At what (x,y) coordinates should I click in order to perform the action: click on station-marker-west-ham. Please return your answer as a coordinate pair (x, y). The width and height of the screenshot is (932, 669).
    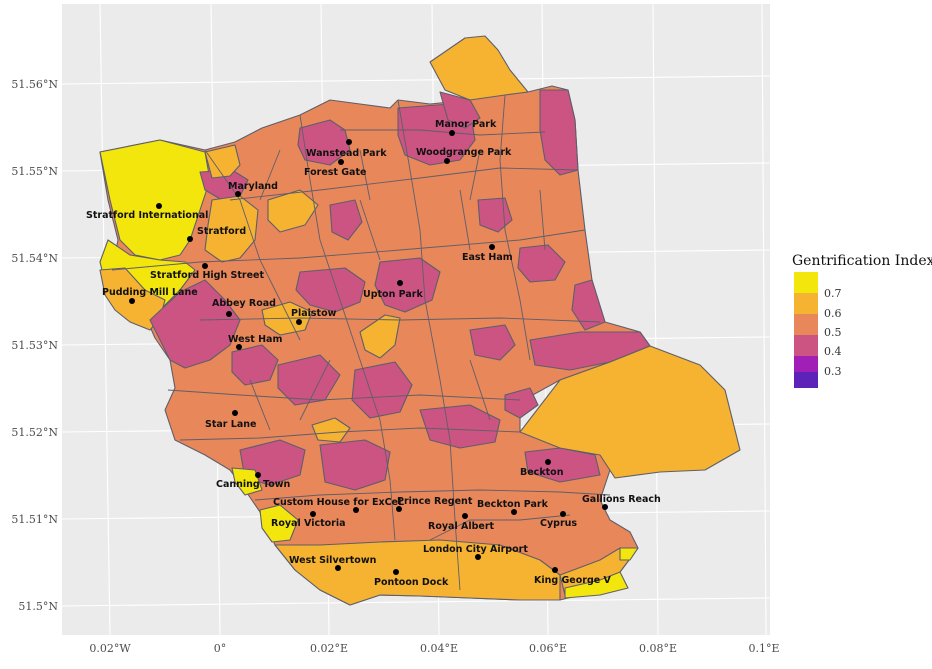
    Looking at the image, I should click on (239, 347).